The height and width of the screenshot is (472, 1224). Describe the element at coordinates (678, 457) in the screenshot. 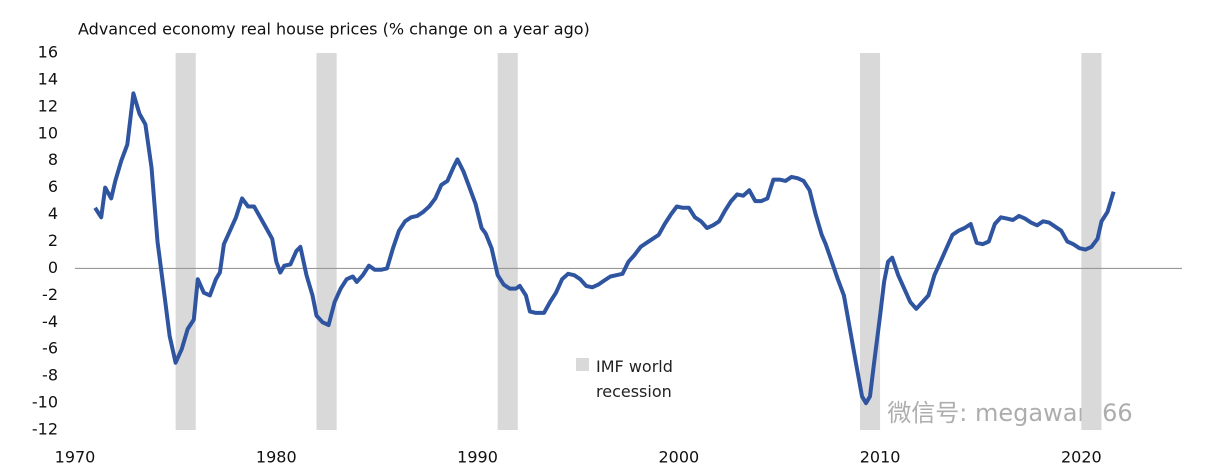

I see `x-tick-label: 2000` at that location.